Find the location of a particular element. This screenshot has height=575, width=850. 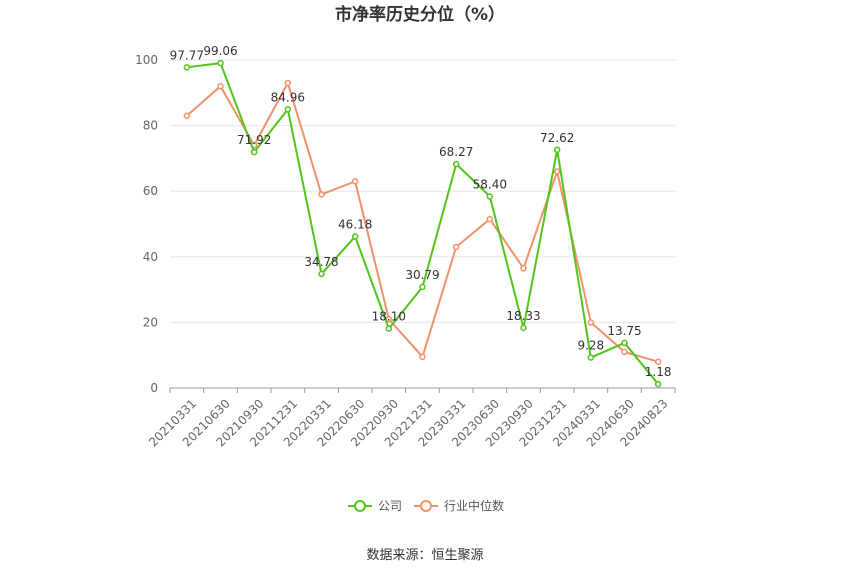

data-label: 72.62 is located at coordinates (557, 138).